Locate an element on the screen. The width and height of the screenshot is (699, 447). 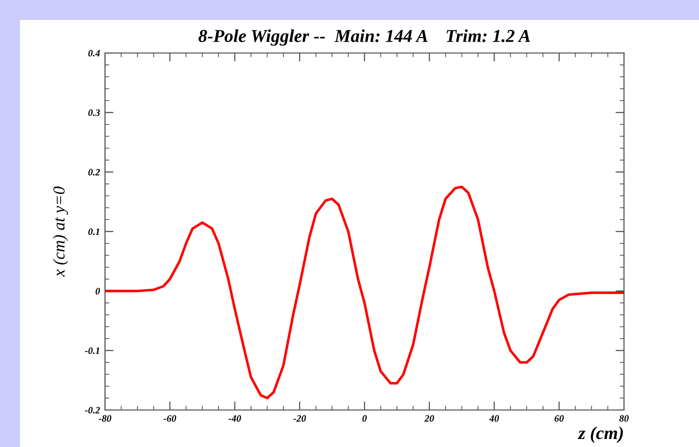
x-tick-label: 40 is located at coordinates (494, 418).